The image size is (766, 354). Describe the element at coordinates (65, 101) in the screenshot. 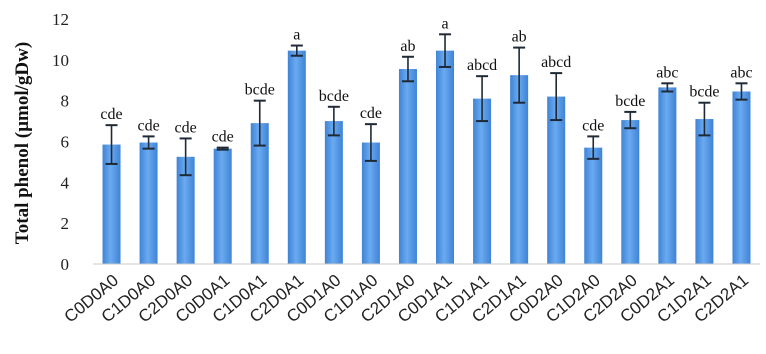

I see `y-tick-label: 8` at that location.